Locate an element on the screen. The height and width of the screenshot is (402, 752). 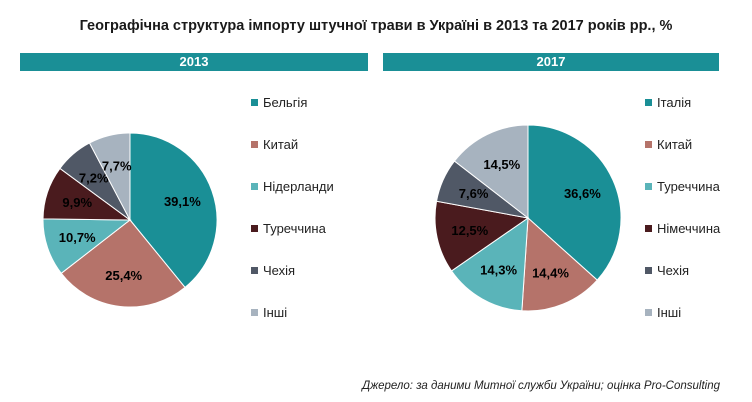
year-header-2013: 2013 is located at coordinates (194, 62).